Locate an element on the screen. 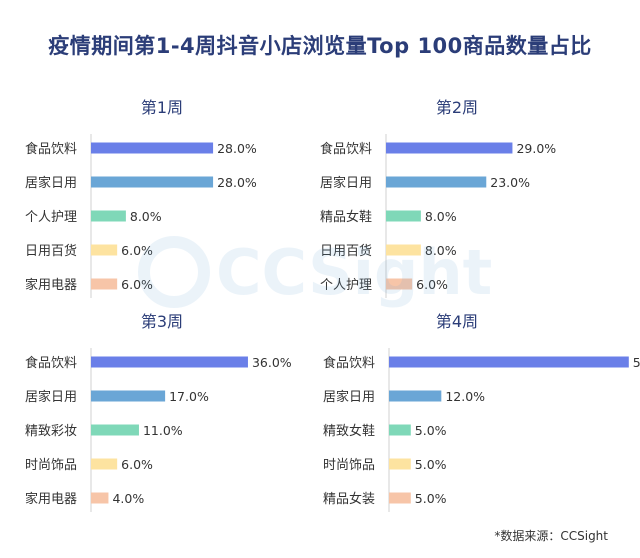 This screenshot has width=640, height=558. panel-title: 第4周 is located at coordinates (457, 321).